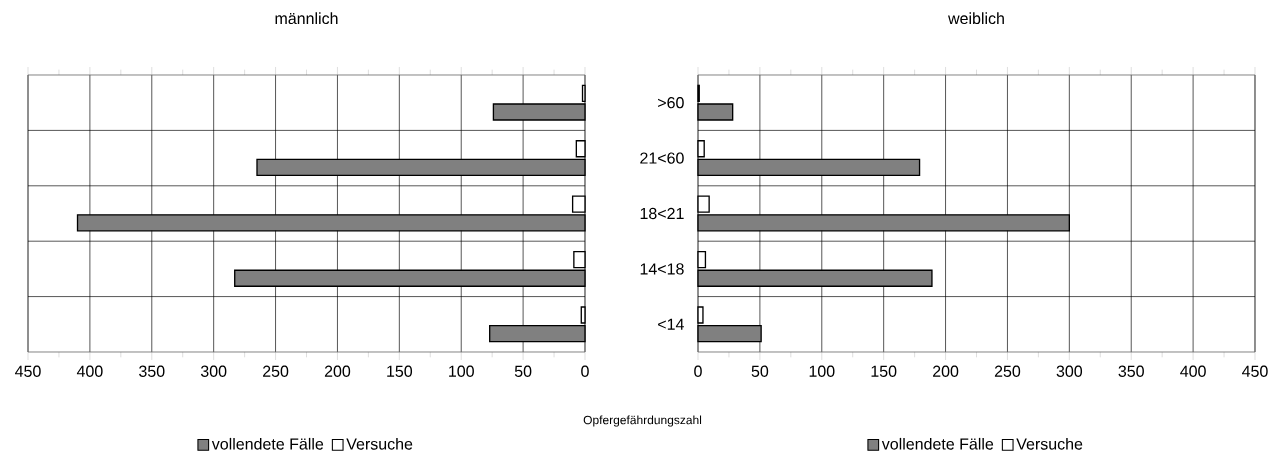 The width and height of the screenshot is (1285, 457). I want to click on chart-title: weiblich, so click(976, 18).